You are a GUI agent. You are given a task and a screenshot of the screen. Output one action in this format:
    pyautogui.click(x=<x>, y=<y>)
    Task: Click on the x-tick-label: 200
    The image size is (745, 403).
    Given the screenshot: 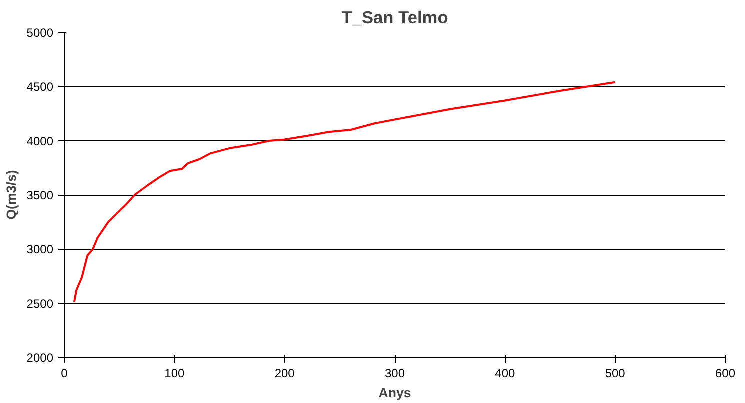 What is the action you would take?
    pyautogui.click(x=285, y=373)
    